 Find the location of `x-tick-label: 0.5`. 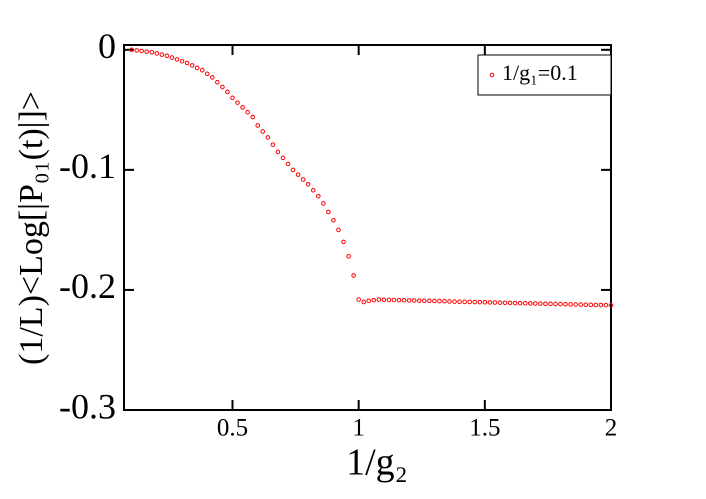

x-tick-label: 0.5 is located at coordinates (232, 428).